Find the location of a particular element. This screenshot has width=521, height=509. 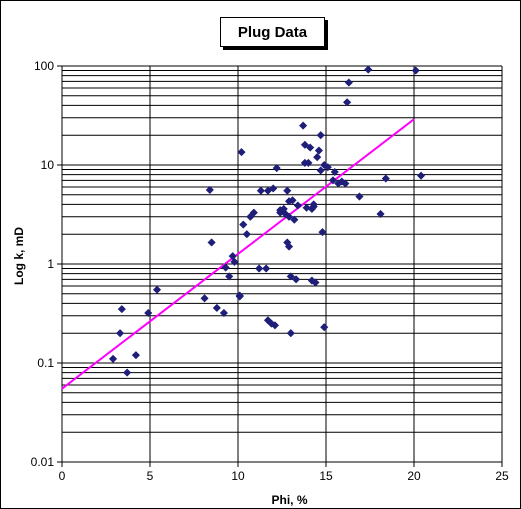

y-tick-label: 100 is located at coordinates (44, 66).